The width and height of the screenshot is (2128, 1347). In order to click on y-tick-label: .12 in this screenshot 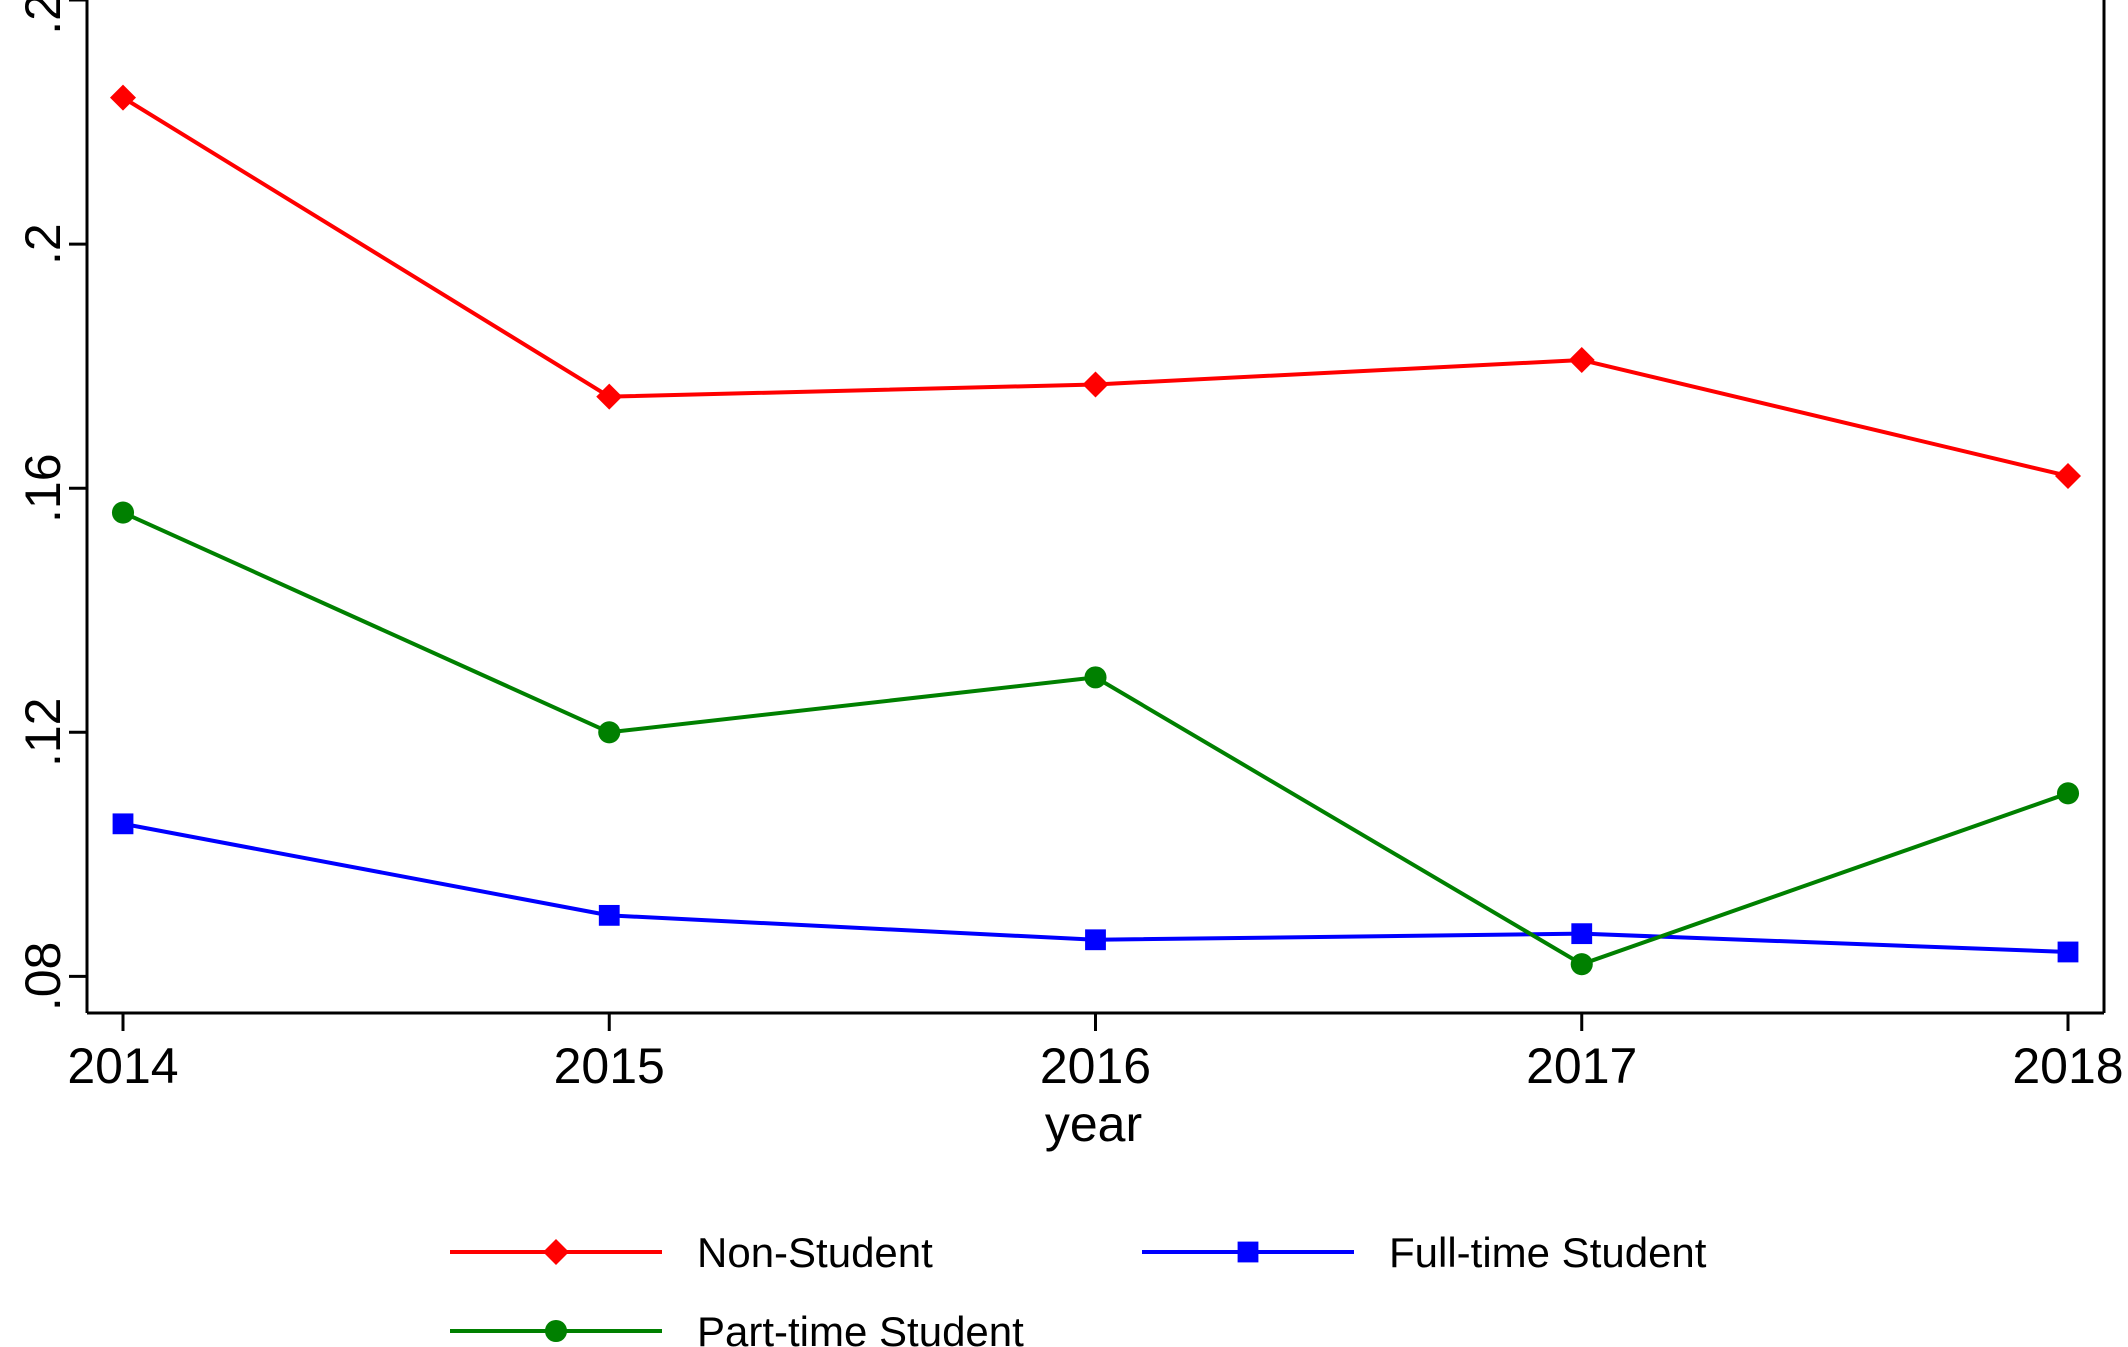, I will do `click(43, 733)`.